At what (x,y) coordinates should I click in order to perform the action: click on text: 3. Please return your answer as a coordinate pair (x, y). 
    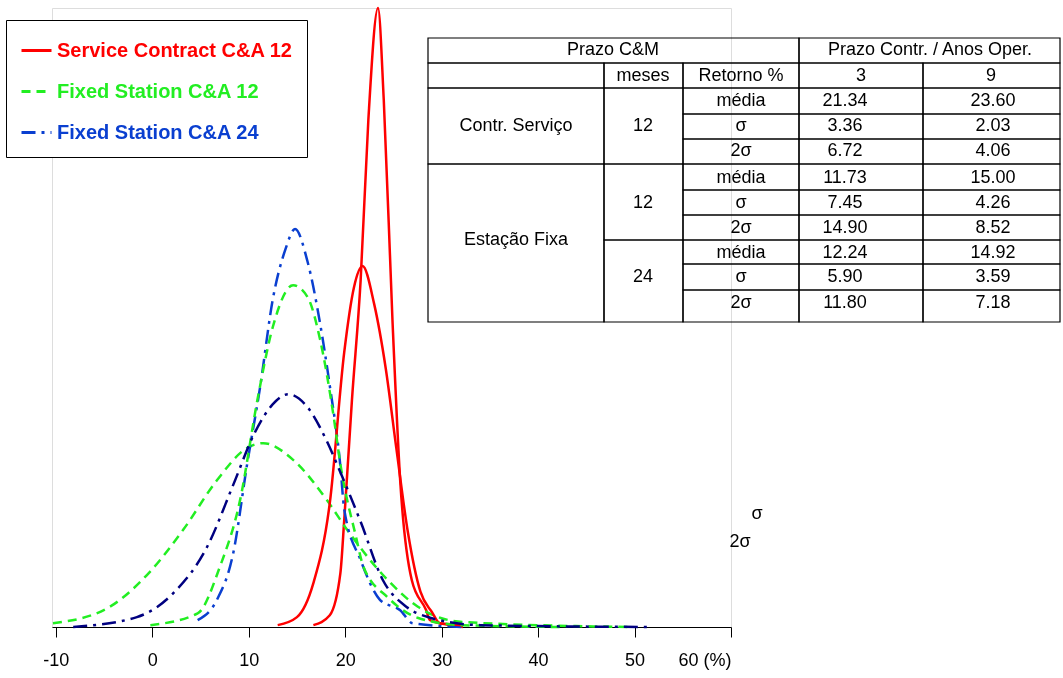
    Looking at the image, I should click on (861, 75).